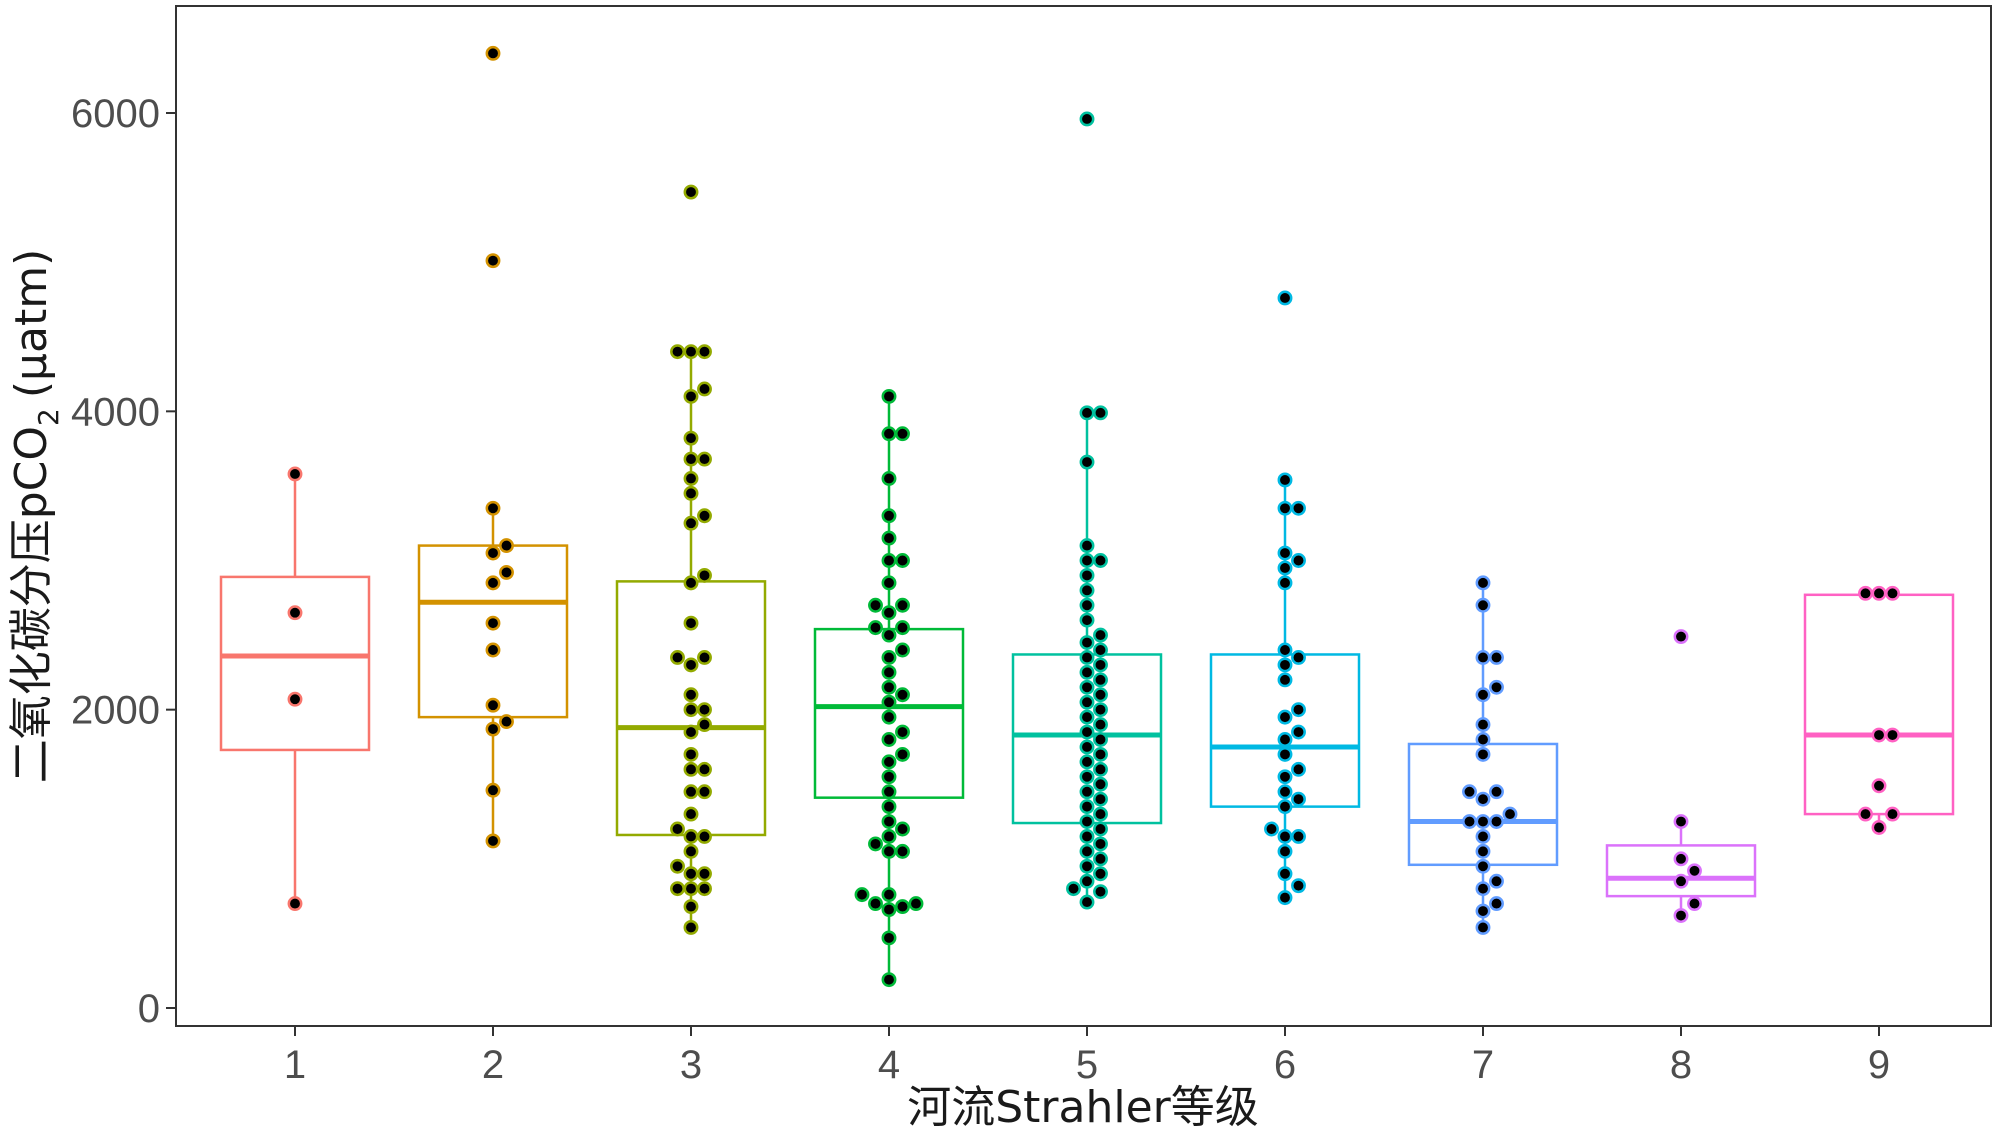 The height and width of the screenshot is (1137, 2000). Describe the element at coordinates (1879, 1065) in the screenshot. I see `x-tick-label: 9` at that location.